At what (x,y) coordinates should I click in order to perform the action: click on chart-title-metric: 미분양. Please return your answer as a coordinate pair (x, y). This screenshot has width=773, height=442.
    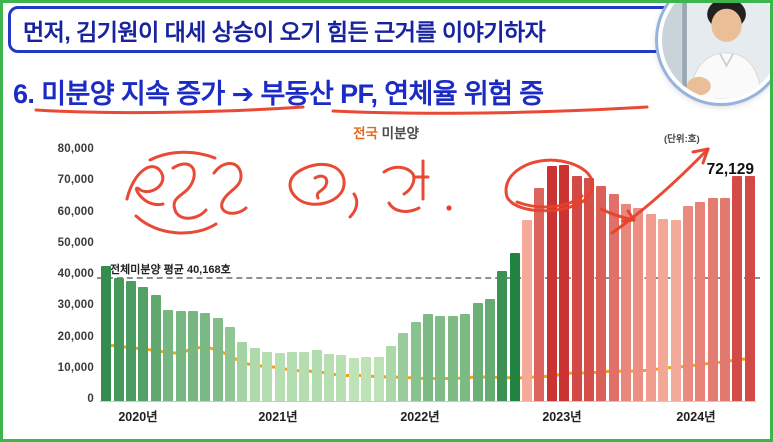
    Looking at the image, I should click on (398, 133).